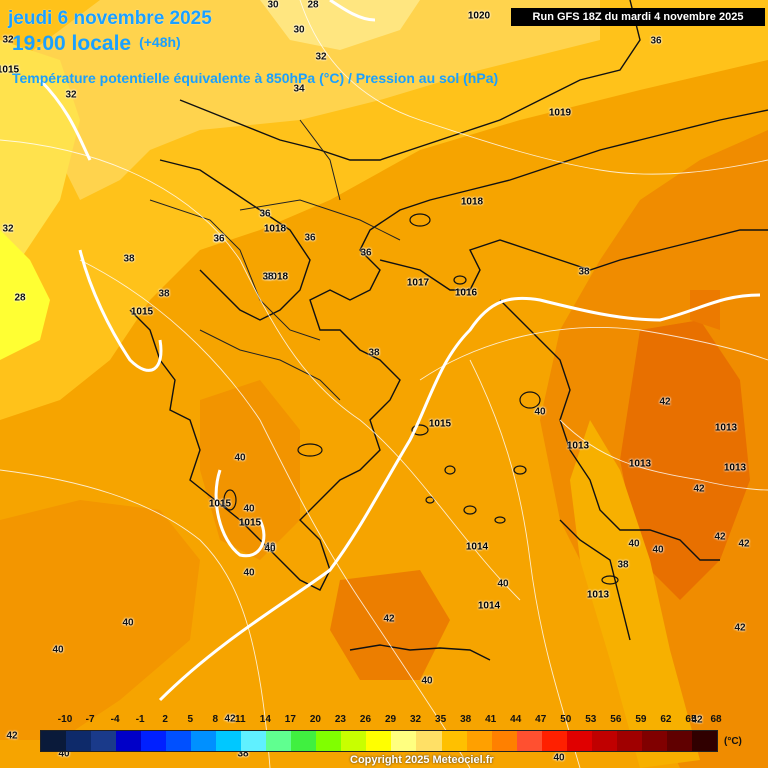 The height and width of the screenshot is (768, 768). What do you see at coordinates (90, 719) in the screenshot?
I see `legend-tick-label: -7` at bounding box center [90, 719].